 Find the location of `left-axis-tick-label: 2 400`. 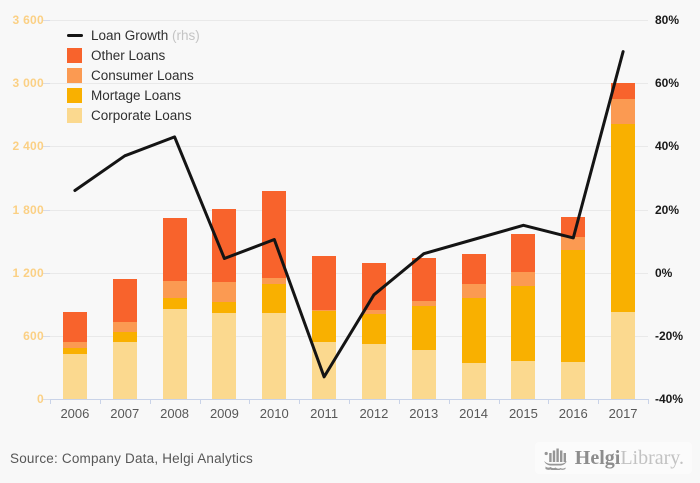

left-axis-tick-label: 2 400 is located at coordinates (28, 146).